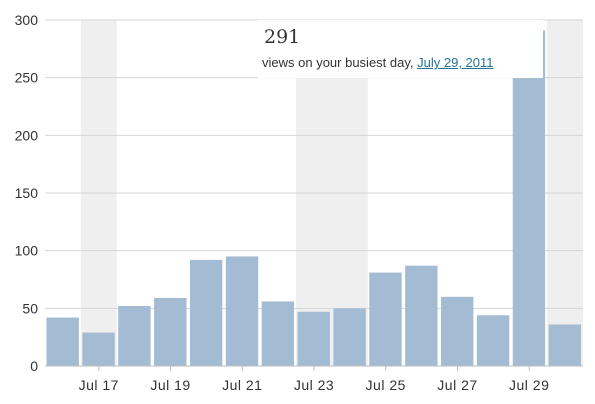 The image size is (595, 404). I want to click on peak-caption: views on your busiest day, July 29, 2011, so click(378, 62).